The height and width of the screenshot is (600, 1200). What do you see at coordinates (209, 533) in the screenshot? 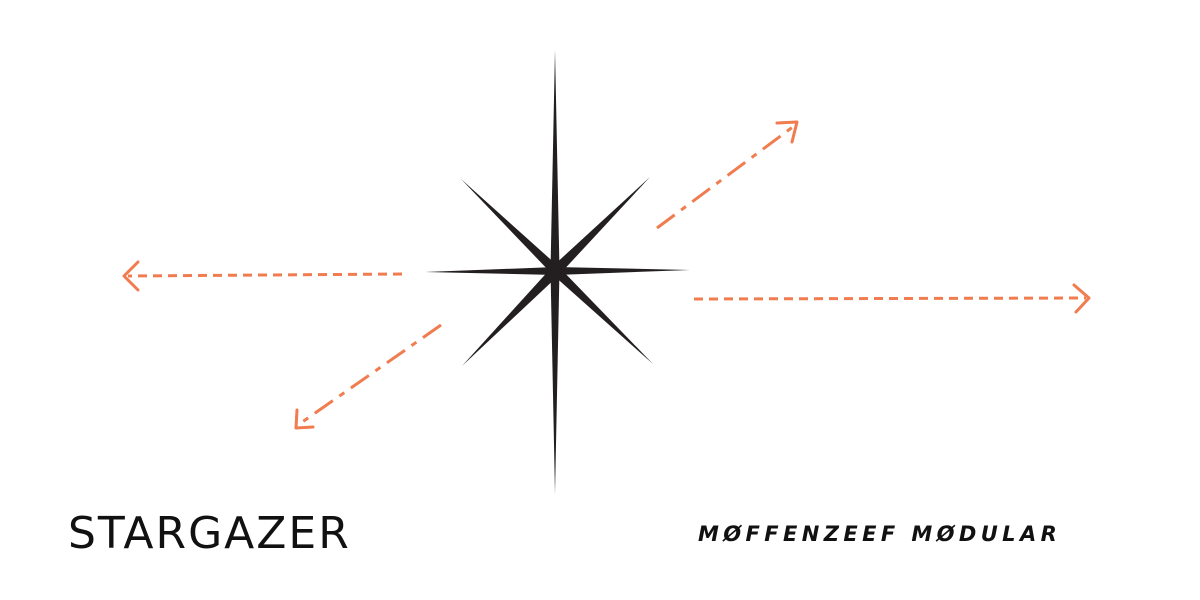
I see `product-wordmark: STARGAZER` at bounding box center [209, 533].